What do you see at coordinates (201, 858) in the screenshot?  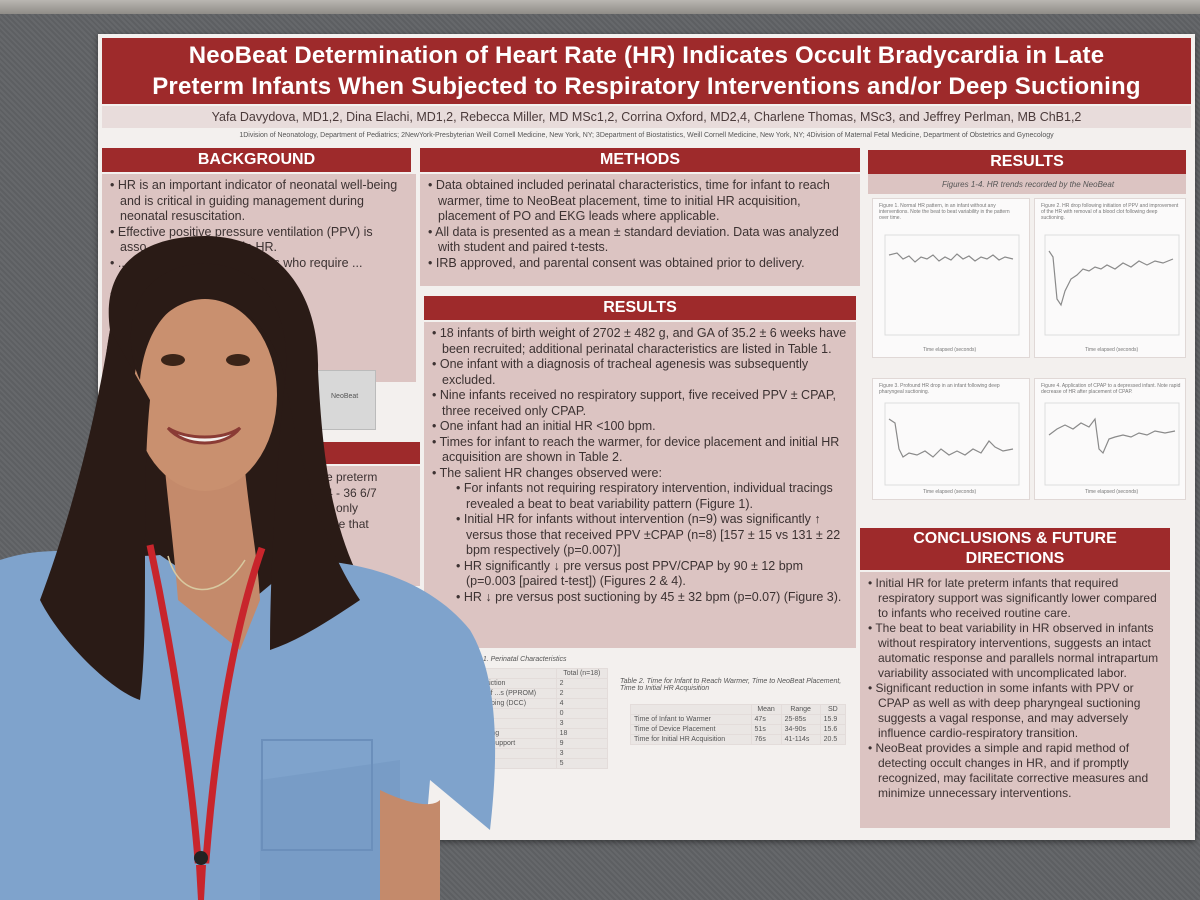 I see `lanyard-clip` at bounding box center [201, 858].